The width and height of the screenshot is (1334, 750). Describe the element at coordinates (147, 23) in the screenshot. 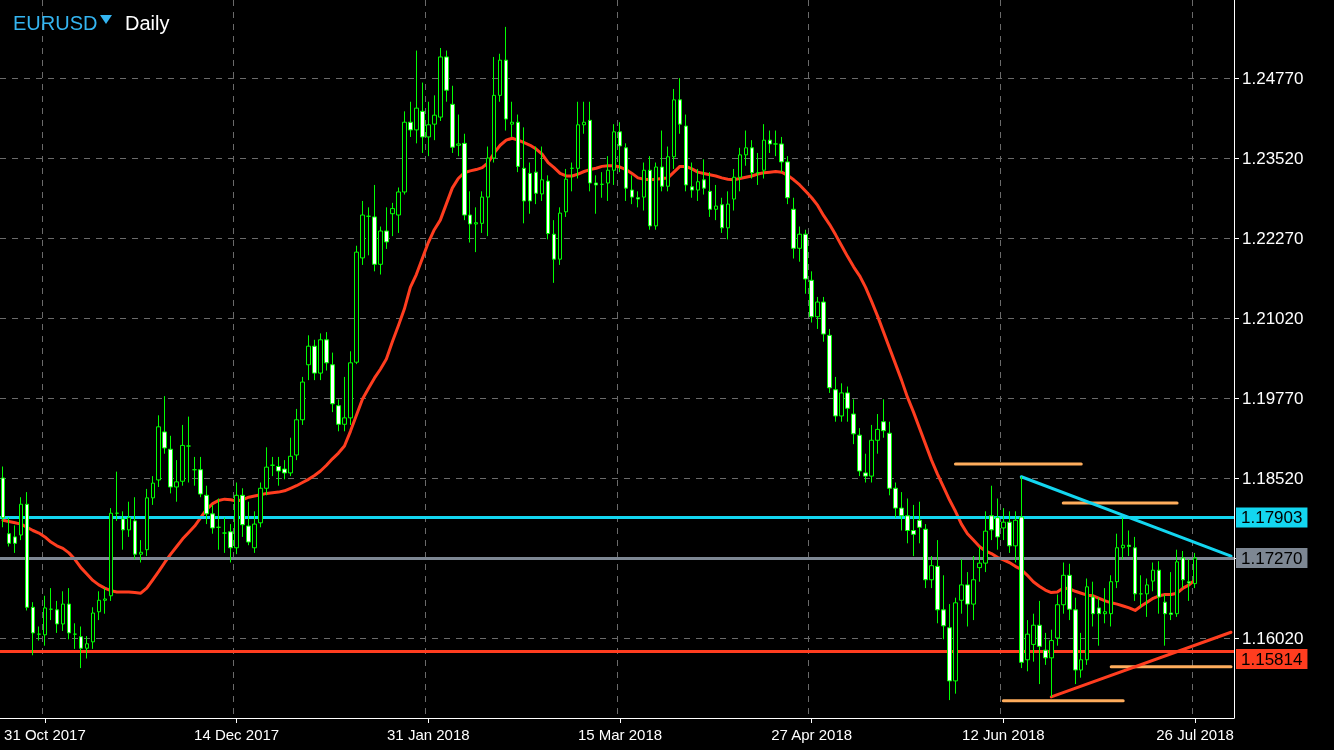

I see `text: Daily` at that location.